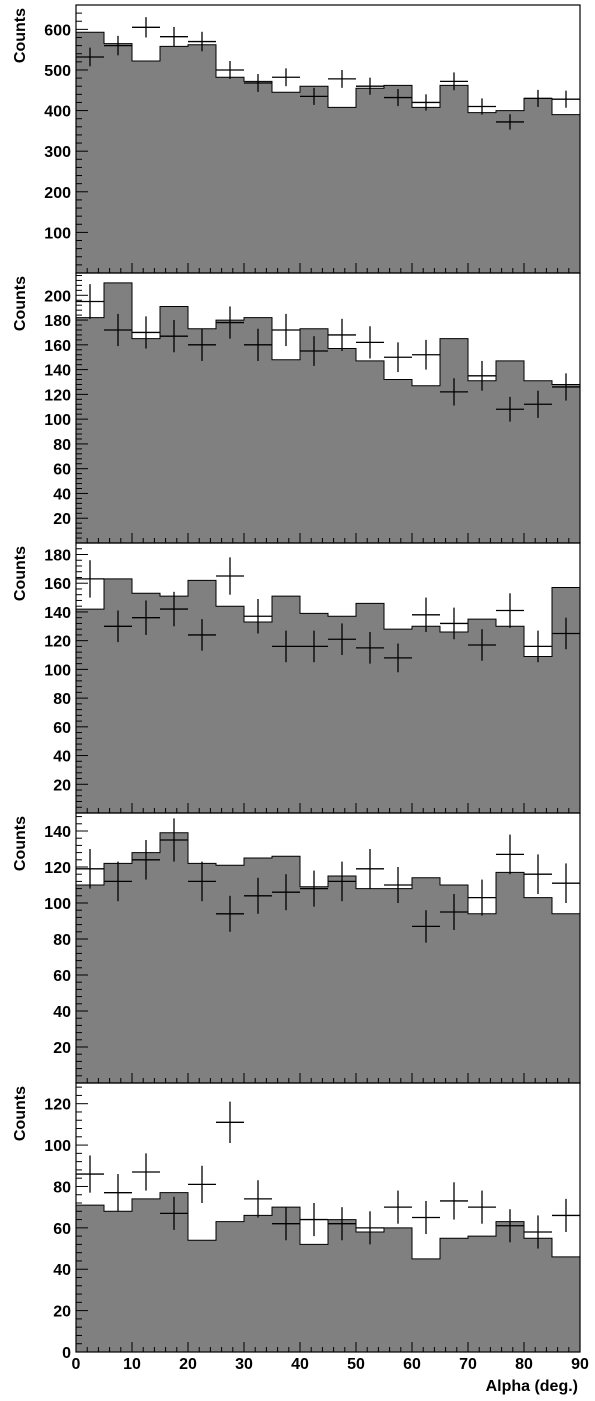  I want to click on y-tick-label: 300, so click(57, 152).